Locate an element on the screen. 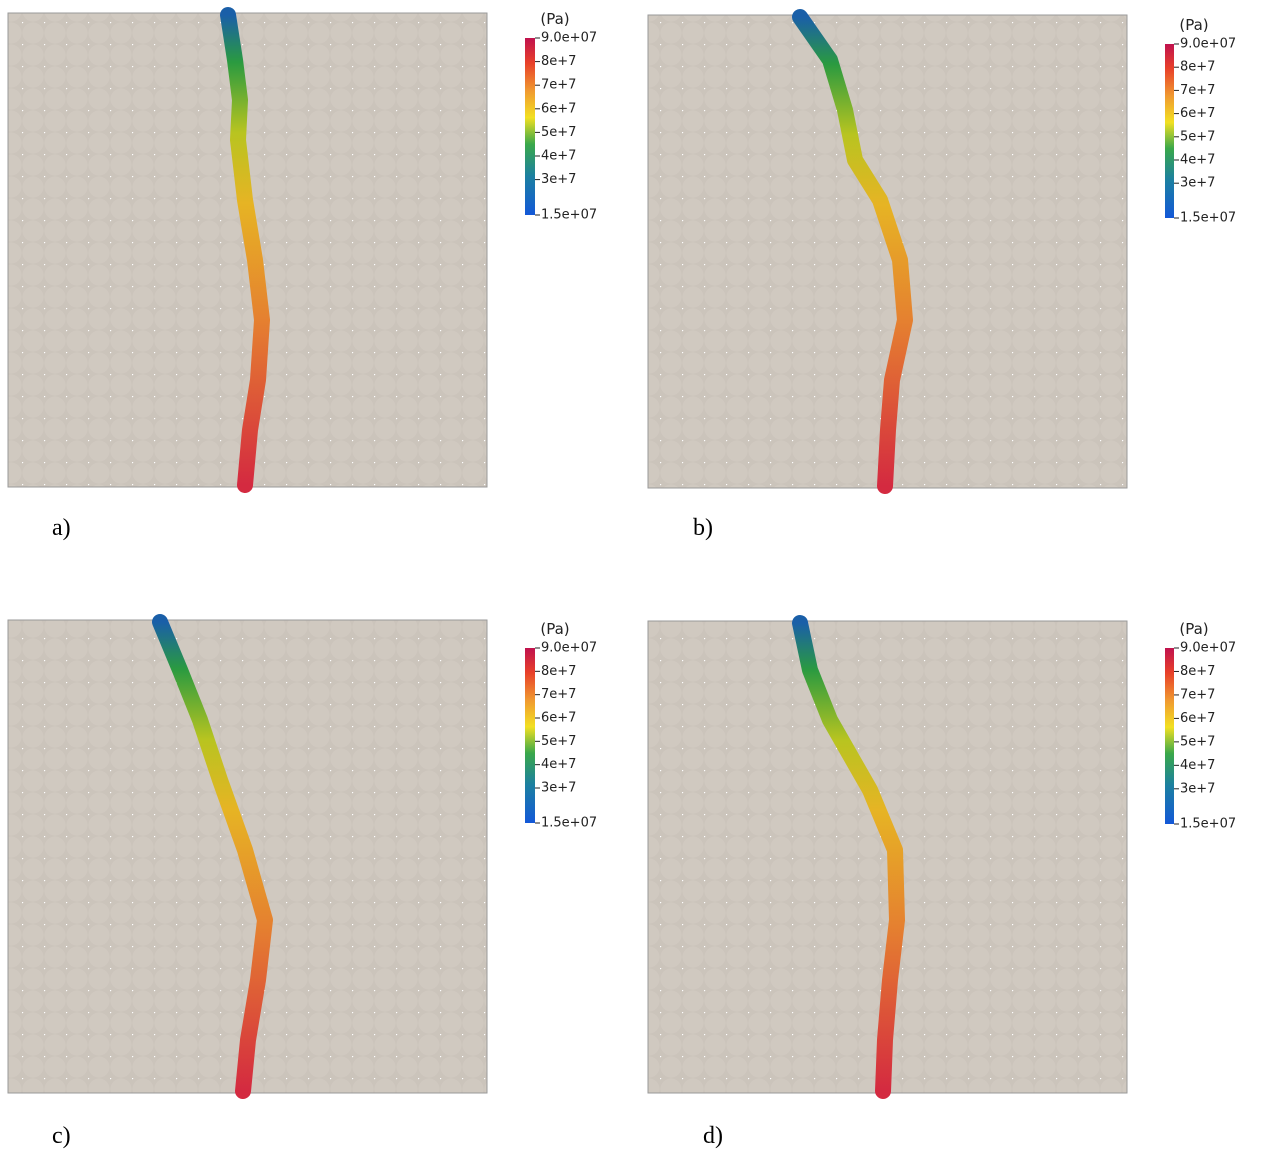  panel-label: a) is located at coordinates (61, 528).